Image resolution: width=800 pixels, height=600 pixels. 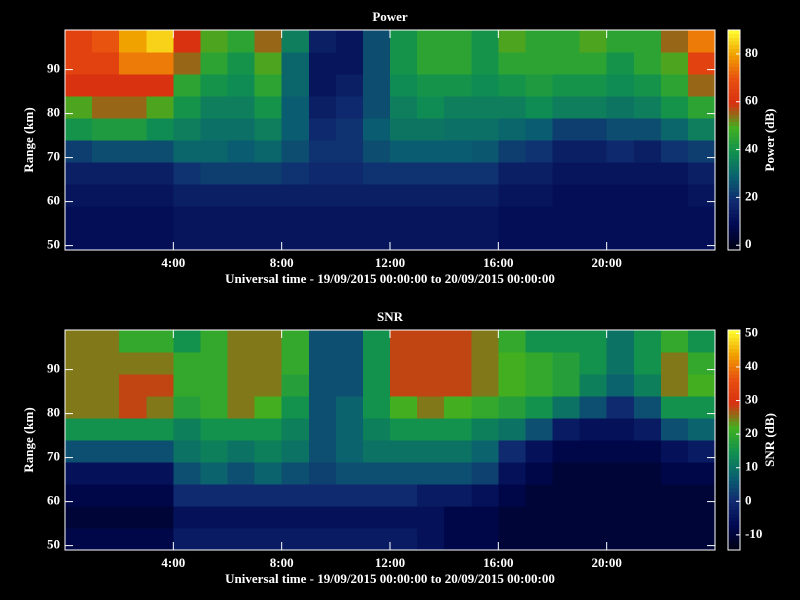 What do you see at coordinates (606, 262) in the screenshot?
I see `x-tick-label: 20:00` at bounding box center [606, 262].